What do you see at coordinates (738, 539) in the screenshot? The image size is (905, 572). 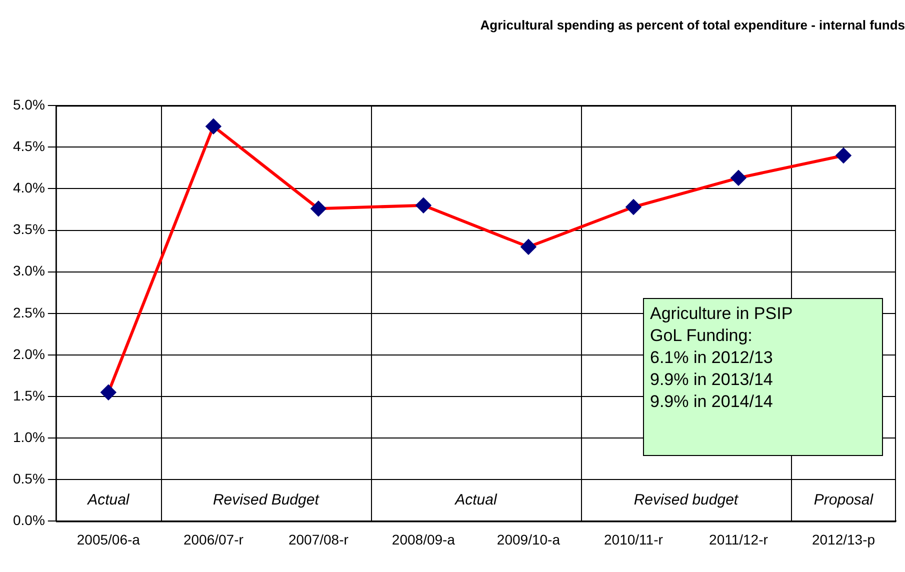 I see `x-tick-label: 2011/12-r` at bounding box center [738, 539].